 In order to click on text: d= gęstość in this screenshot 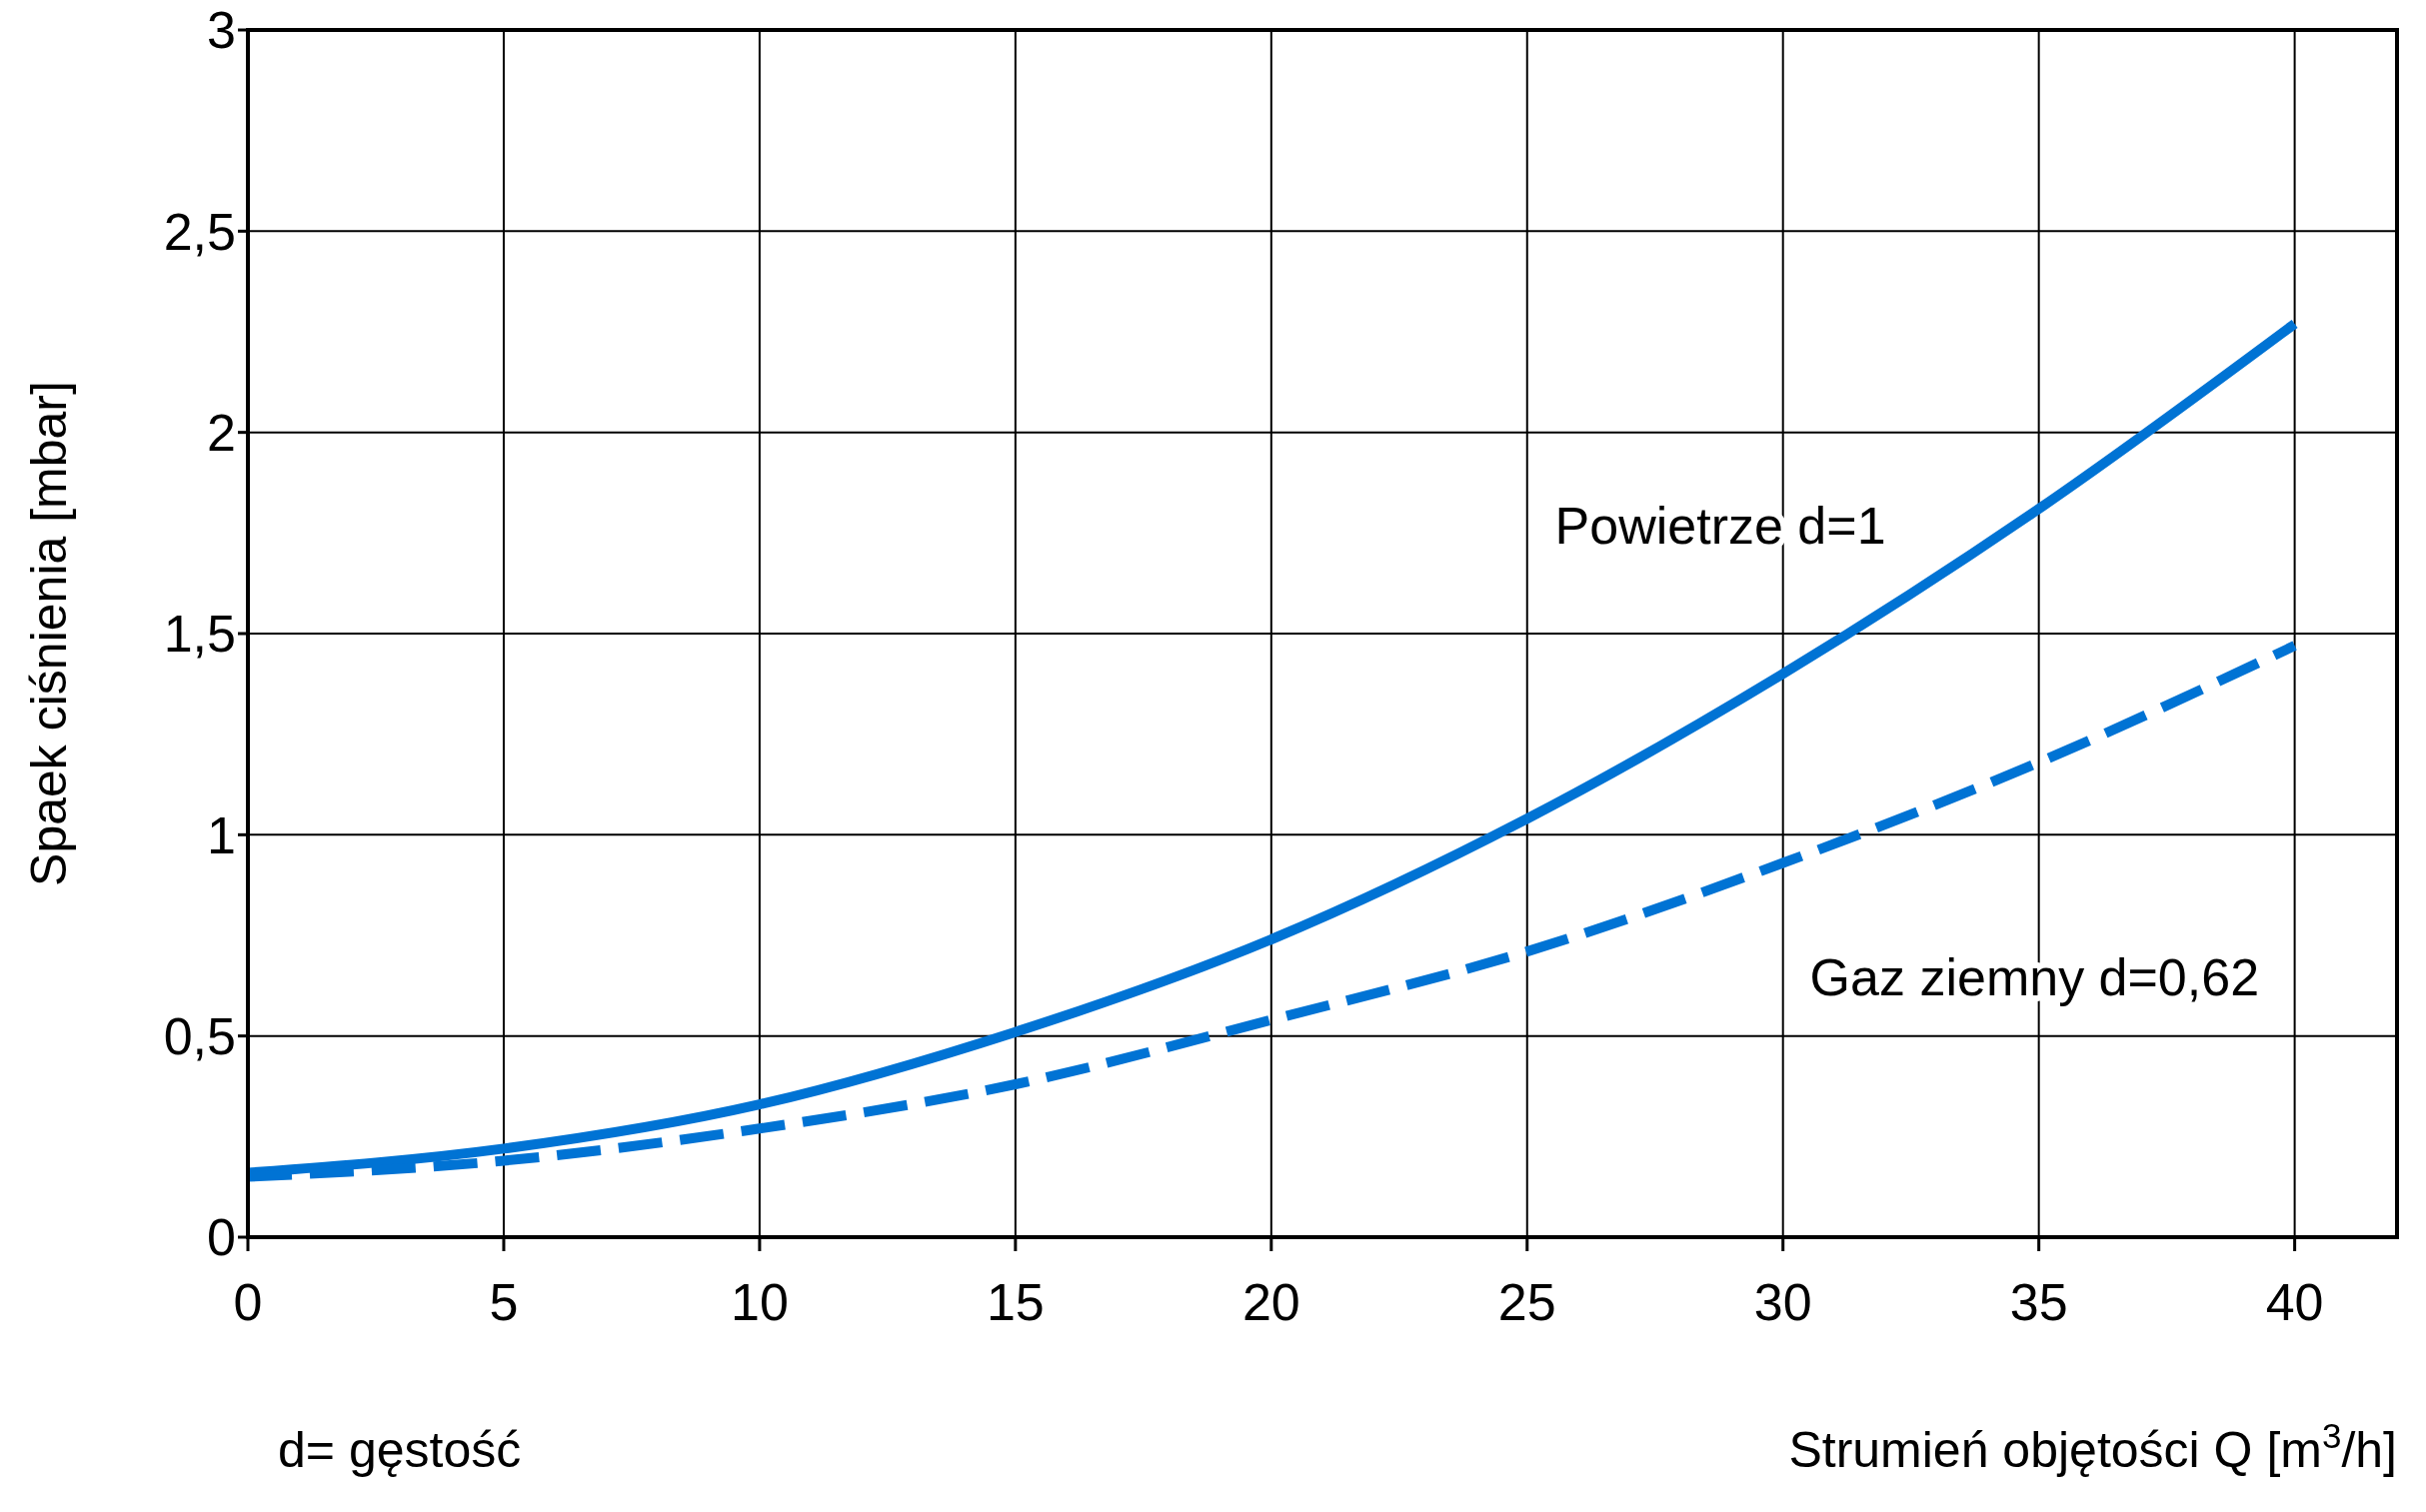, I will do `click(400, 1450)`.